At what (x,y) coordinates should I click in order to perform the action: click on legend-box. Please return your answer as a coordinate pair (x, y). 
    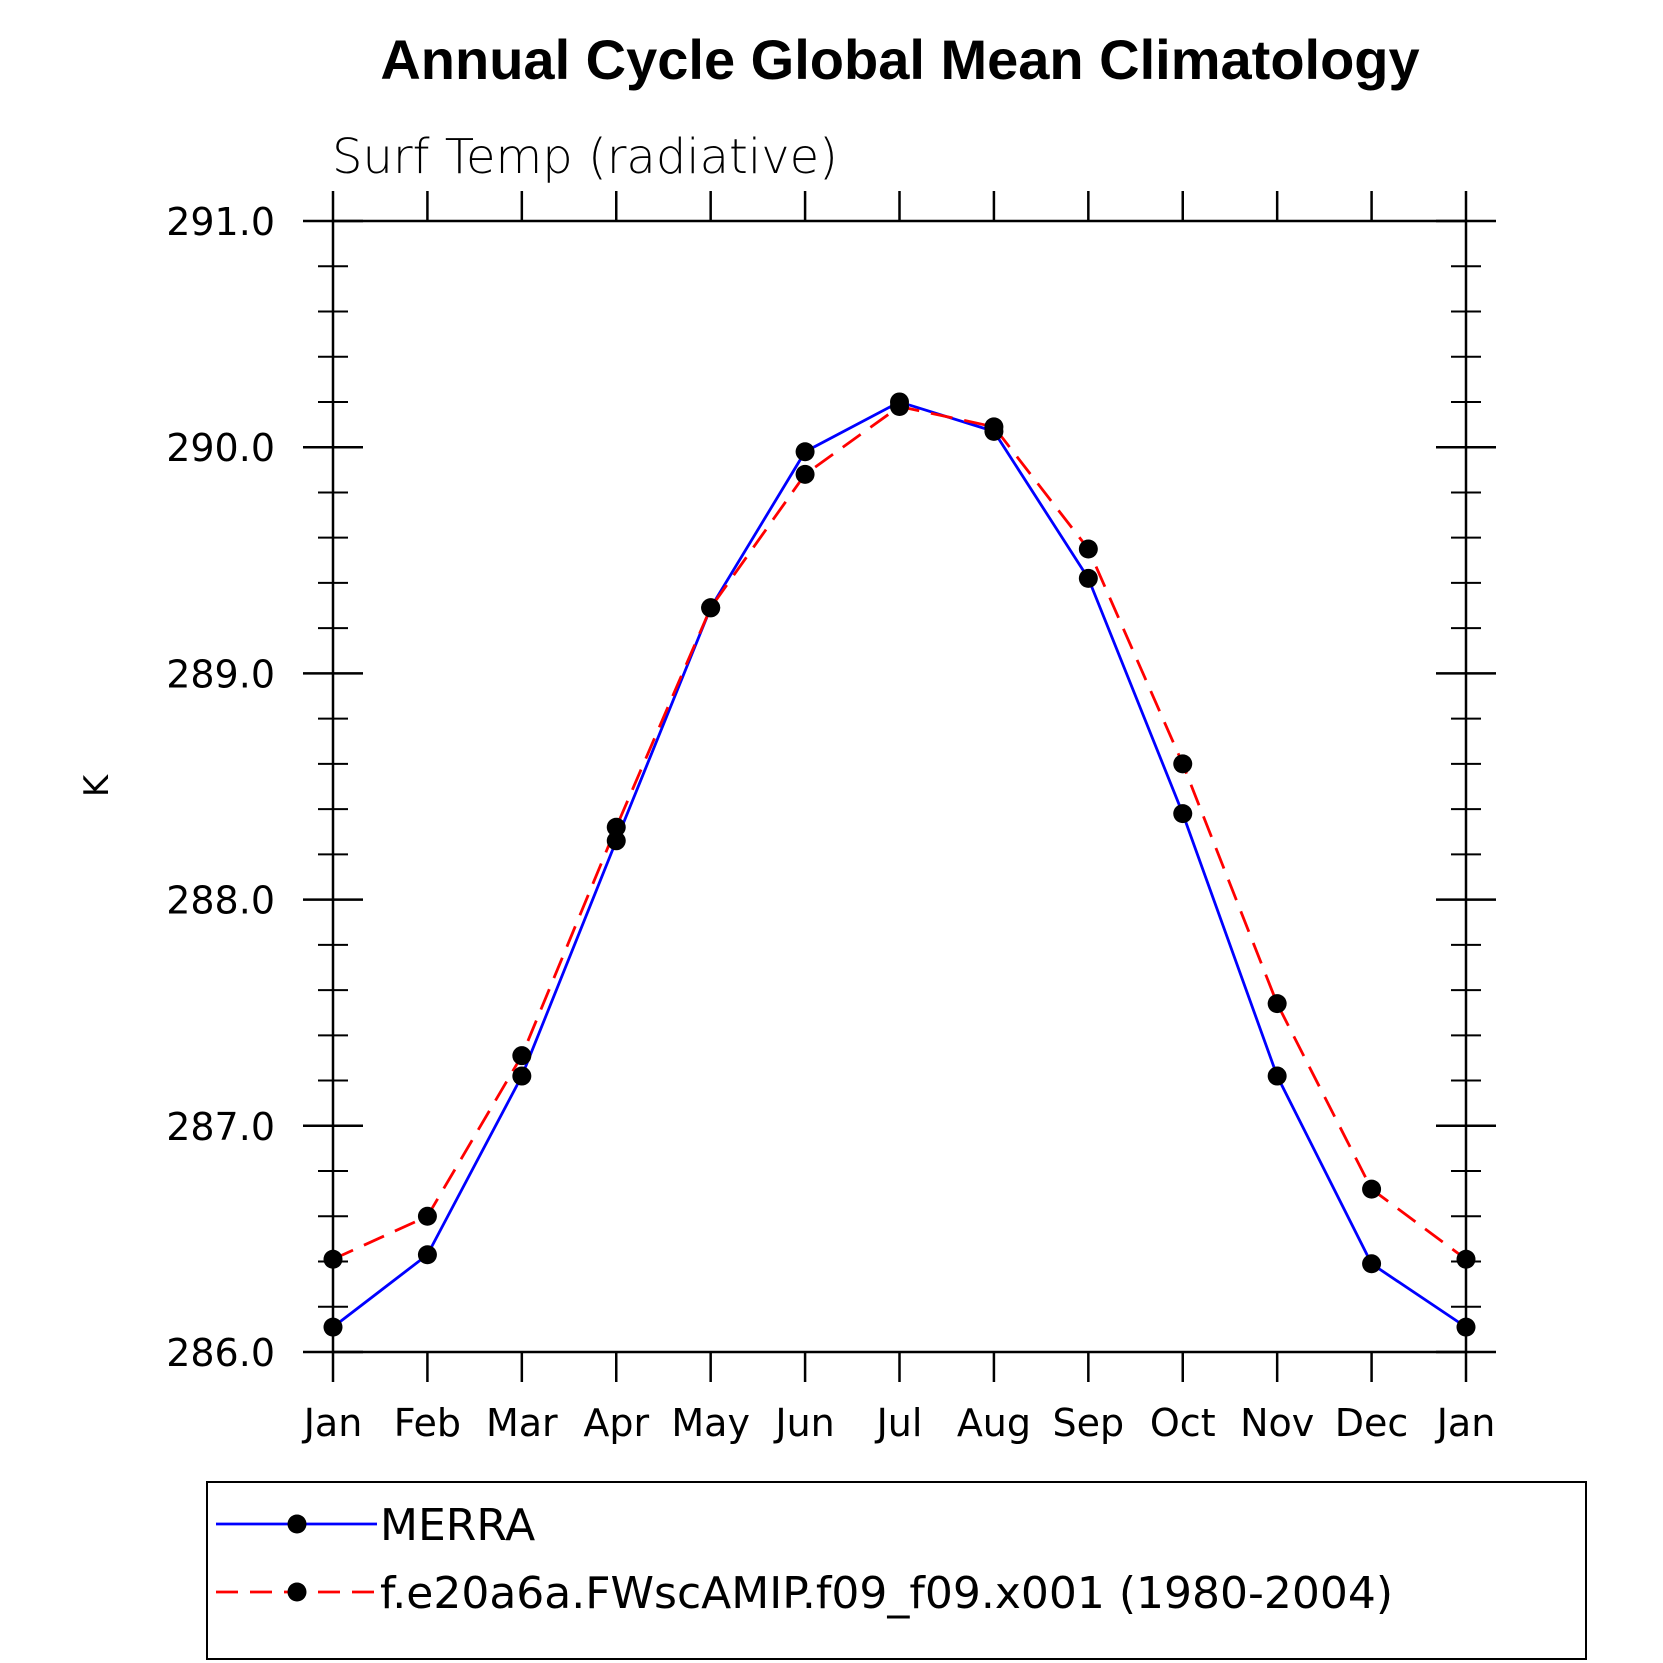
    Looking at the image, I should click on (896, 1570).